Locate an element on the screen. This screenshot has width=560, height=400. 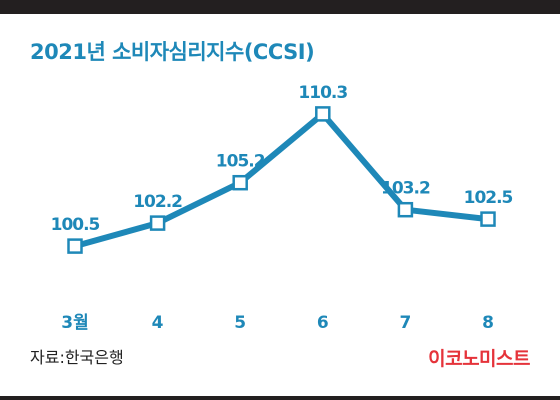
x-tick-label: 7 is located at coordinates (405, 323).